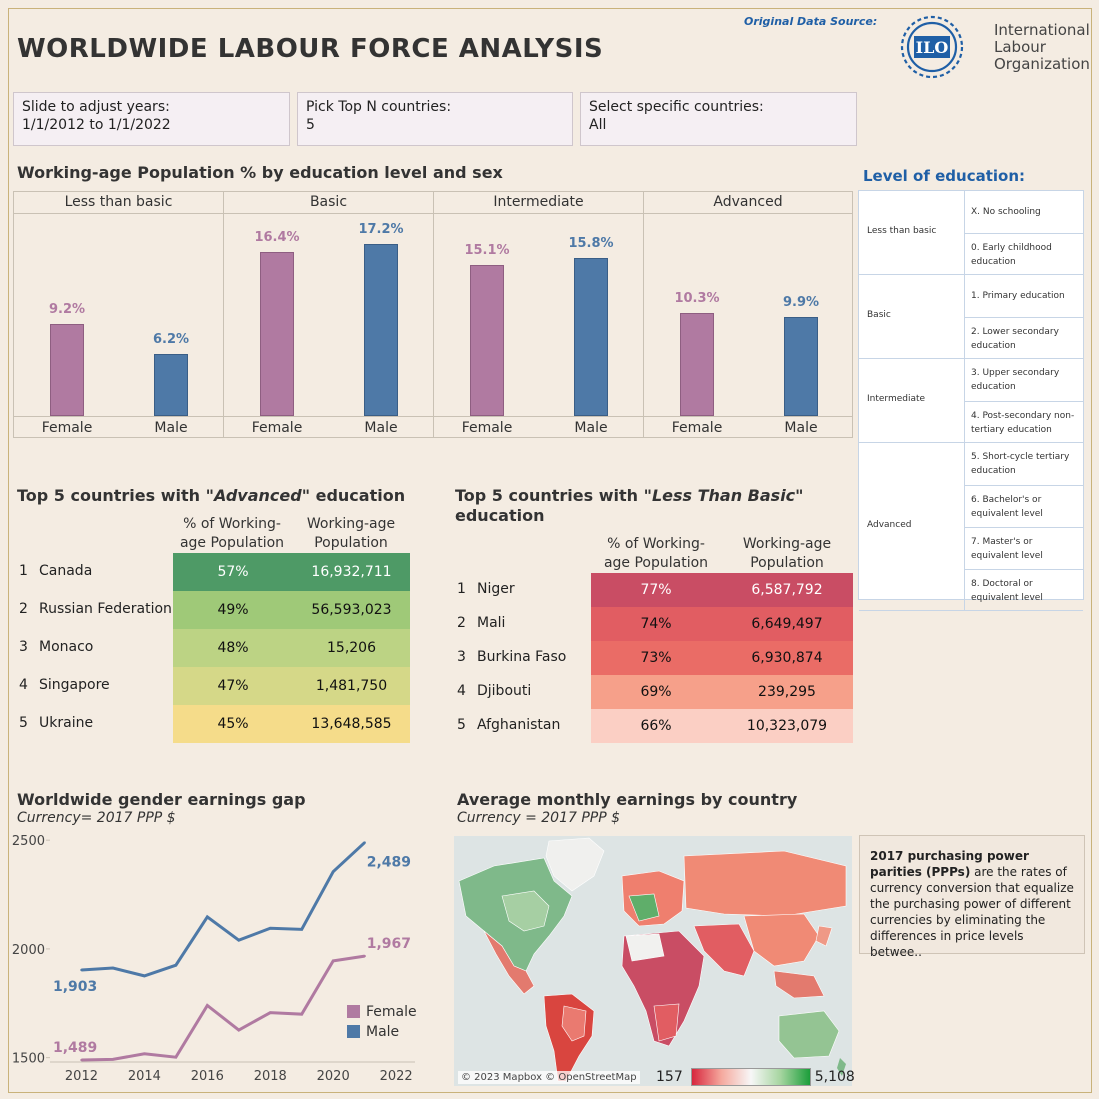 The image size is (1099, 1099). I want to click on org-name-line: Organization, so click(1042, 64).